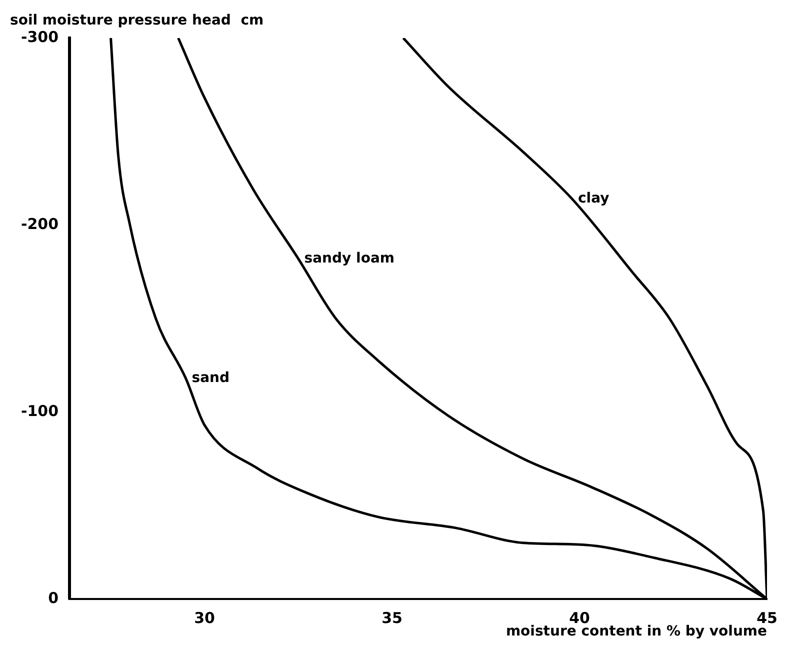 The image size is (795, 659). Describe the element at coordinates (392, 617) in the screenshot. I see `x-tick-label: 35` at that location.